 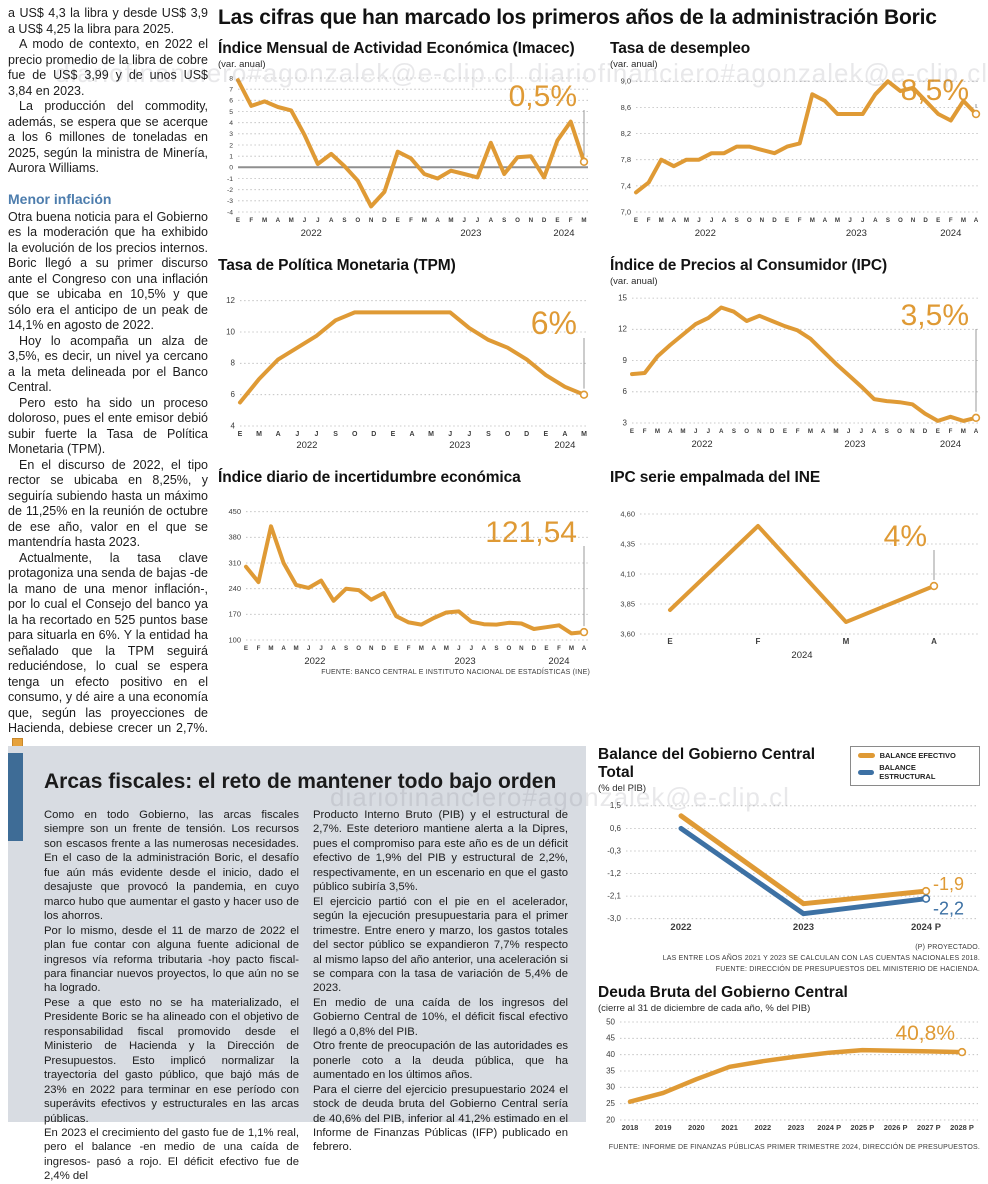 I want to click on svg-text: -2,2, so click(x=948, y=909).